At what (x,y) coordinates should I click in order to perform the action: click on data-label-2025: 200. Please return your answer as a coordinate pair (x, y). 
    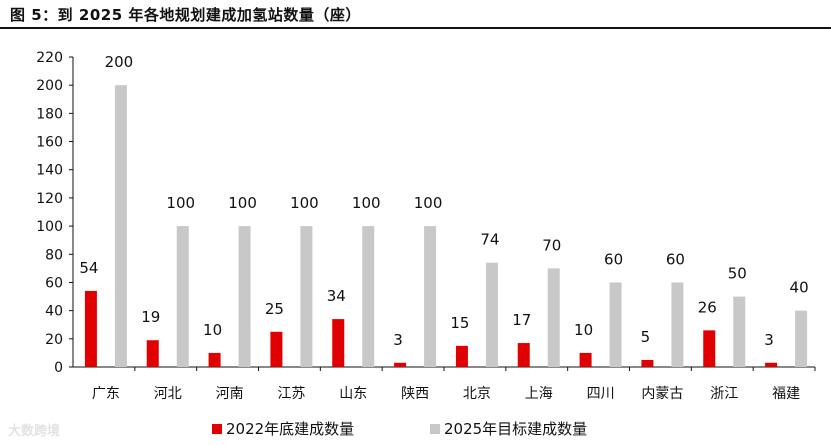
    Looking at the image, I should click on (119, 62).